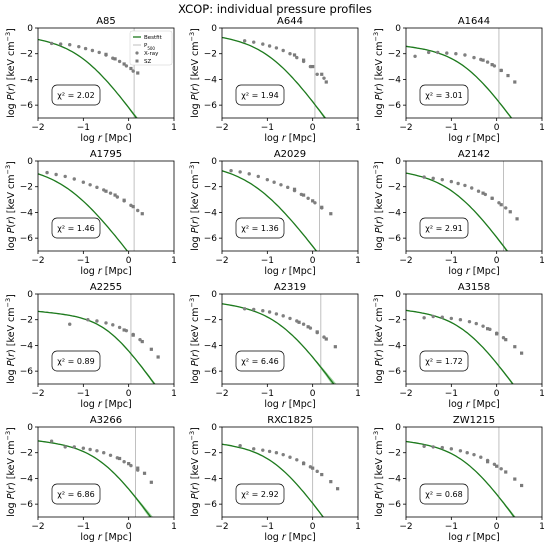 The width and height of the screenshot is (550, 543). I want to click on panel-title: A1644, so click(474, 21).